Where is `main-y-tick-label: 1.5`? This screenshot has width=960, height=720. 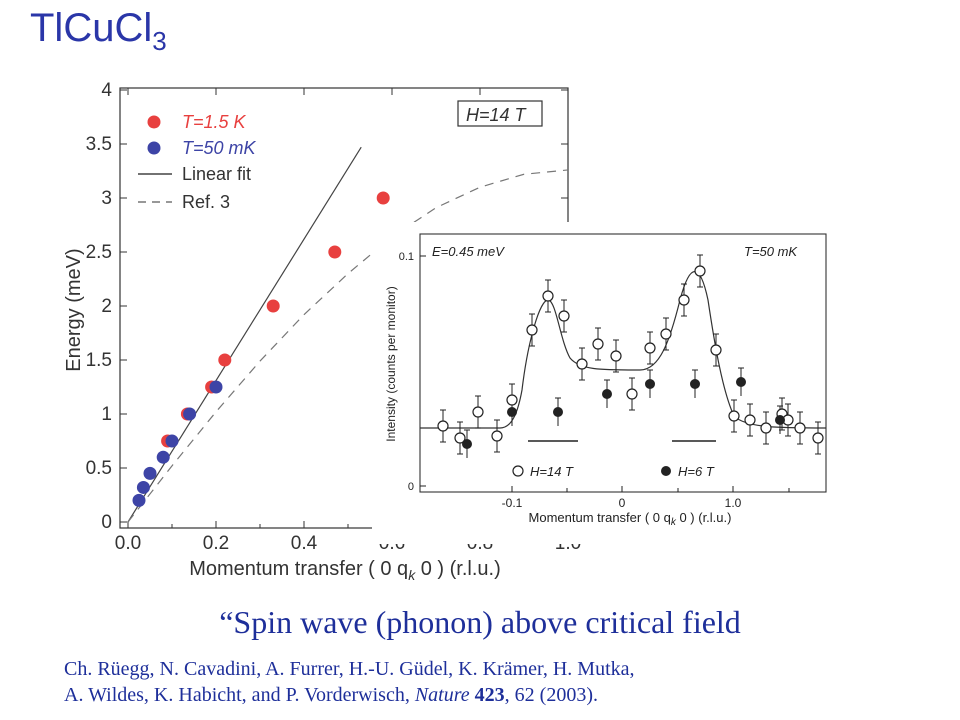 main-y-tick-label: 1.5 is located at coordinates (99, 360).